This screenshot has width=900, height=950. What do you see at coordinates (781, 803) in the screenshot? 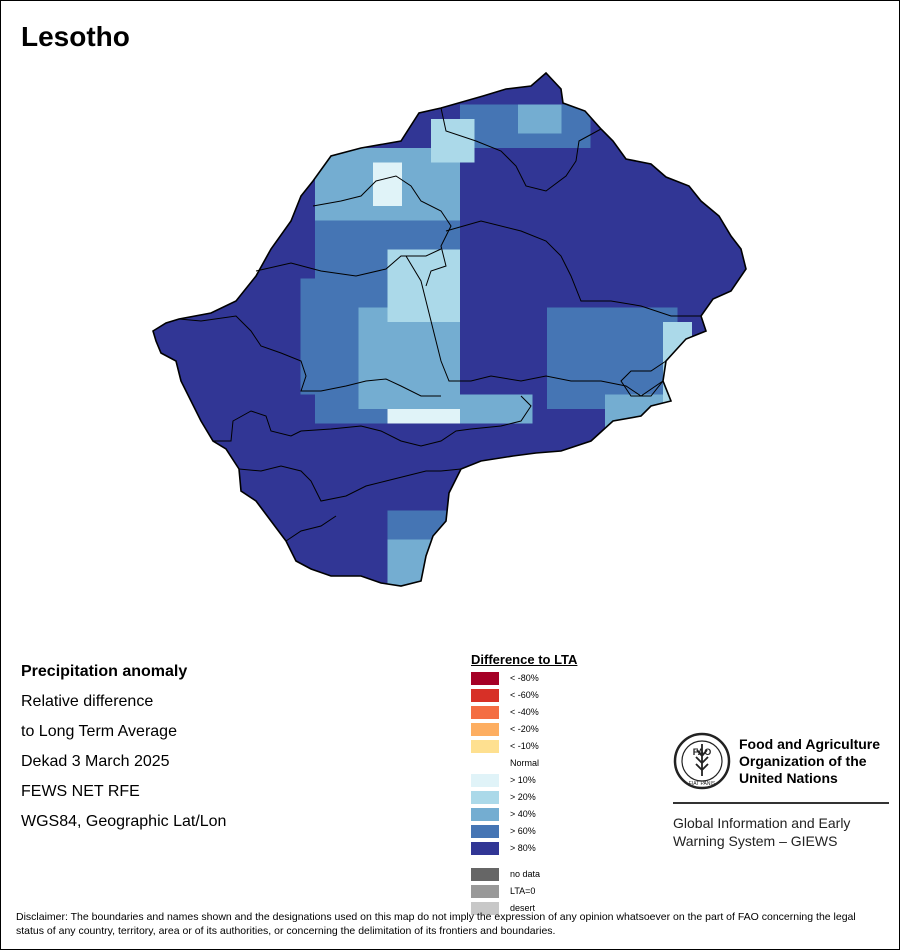
I see `branding-divider` at bounding box center [781, 803].